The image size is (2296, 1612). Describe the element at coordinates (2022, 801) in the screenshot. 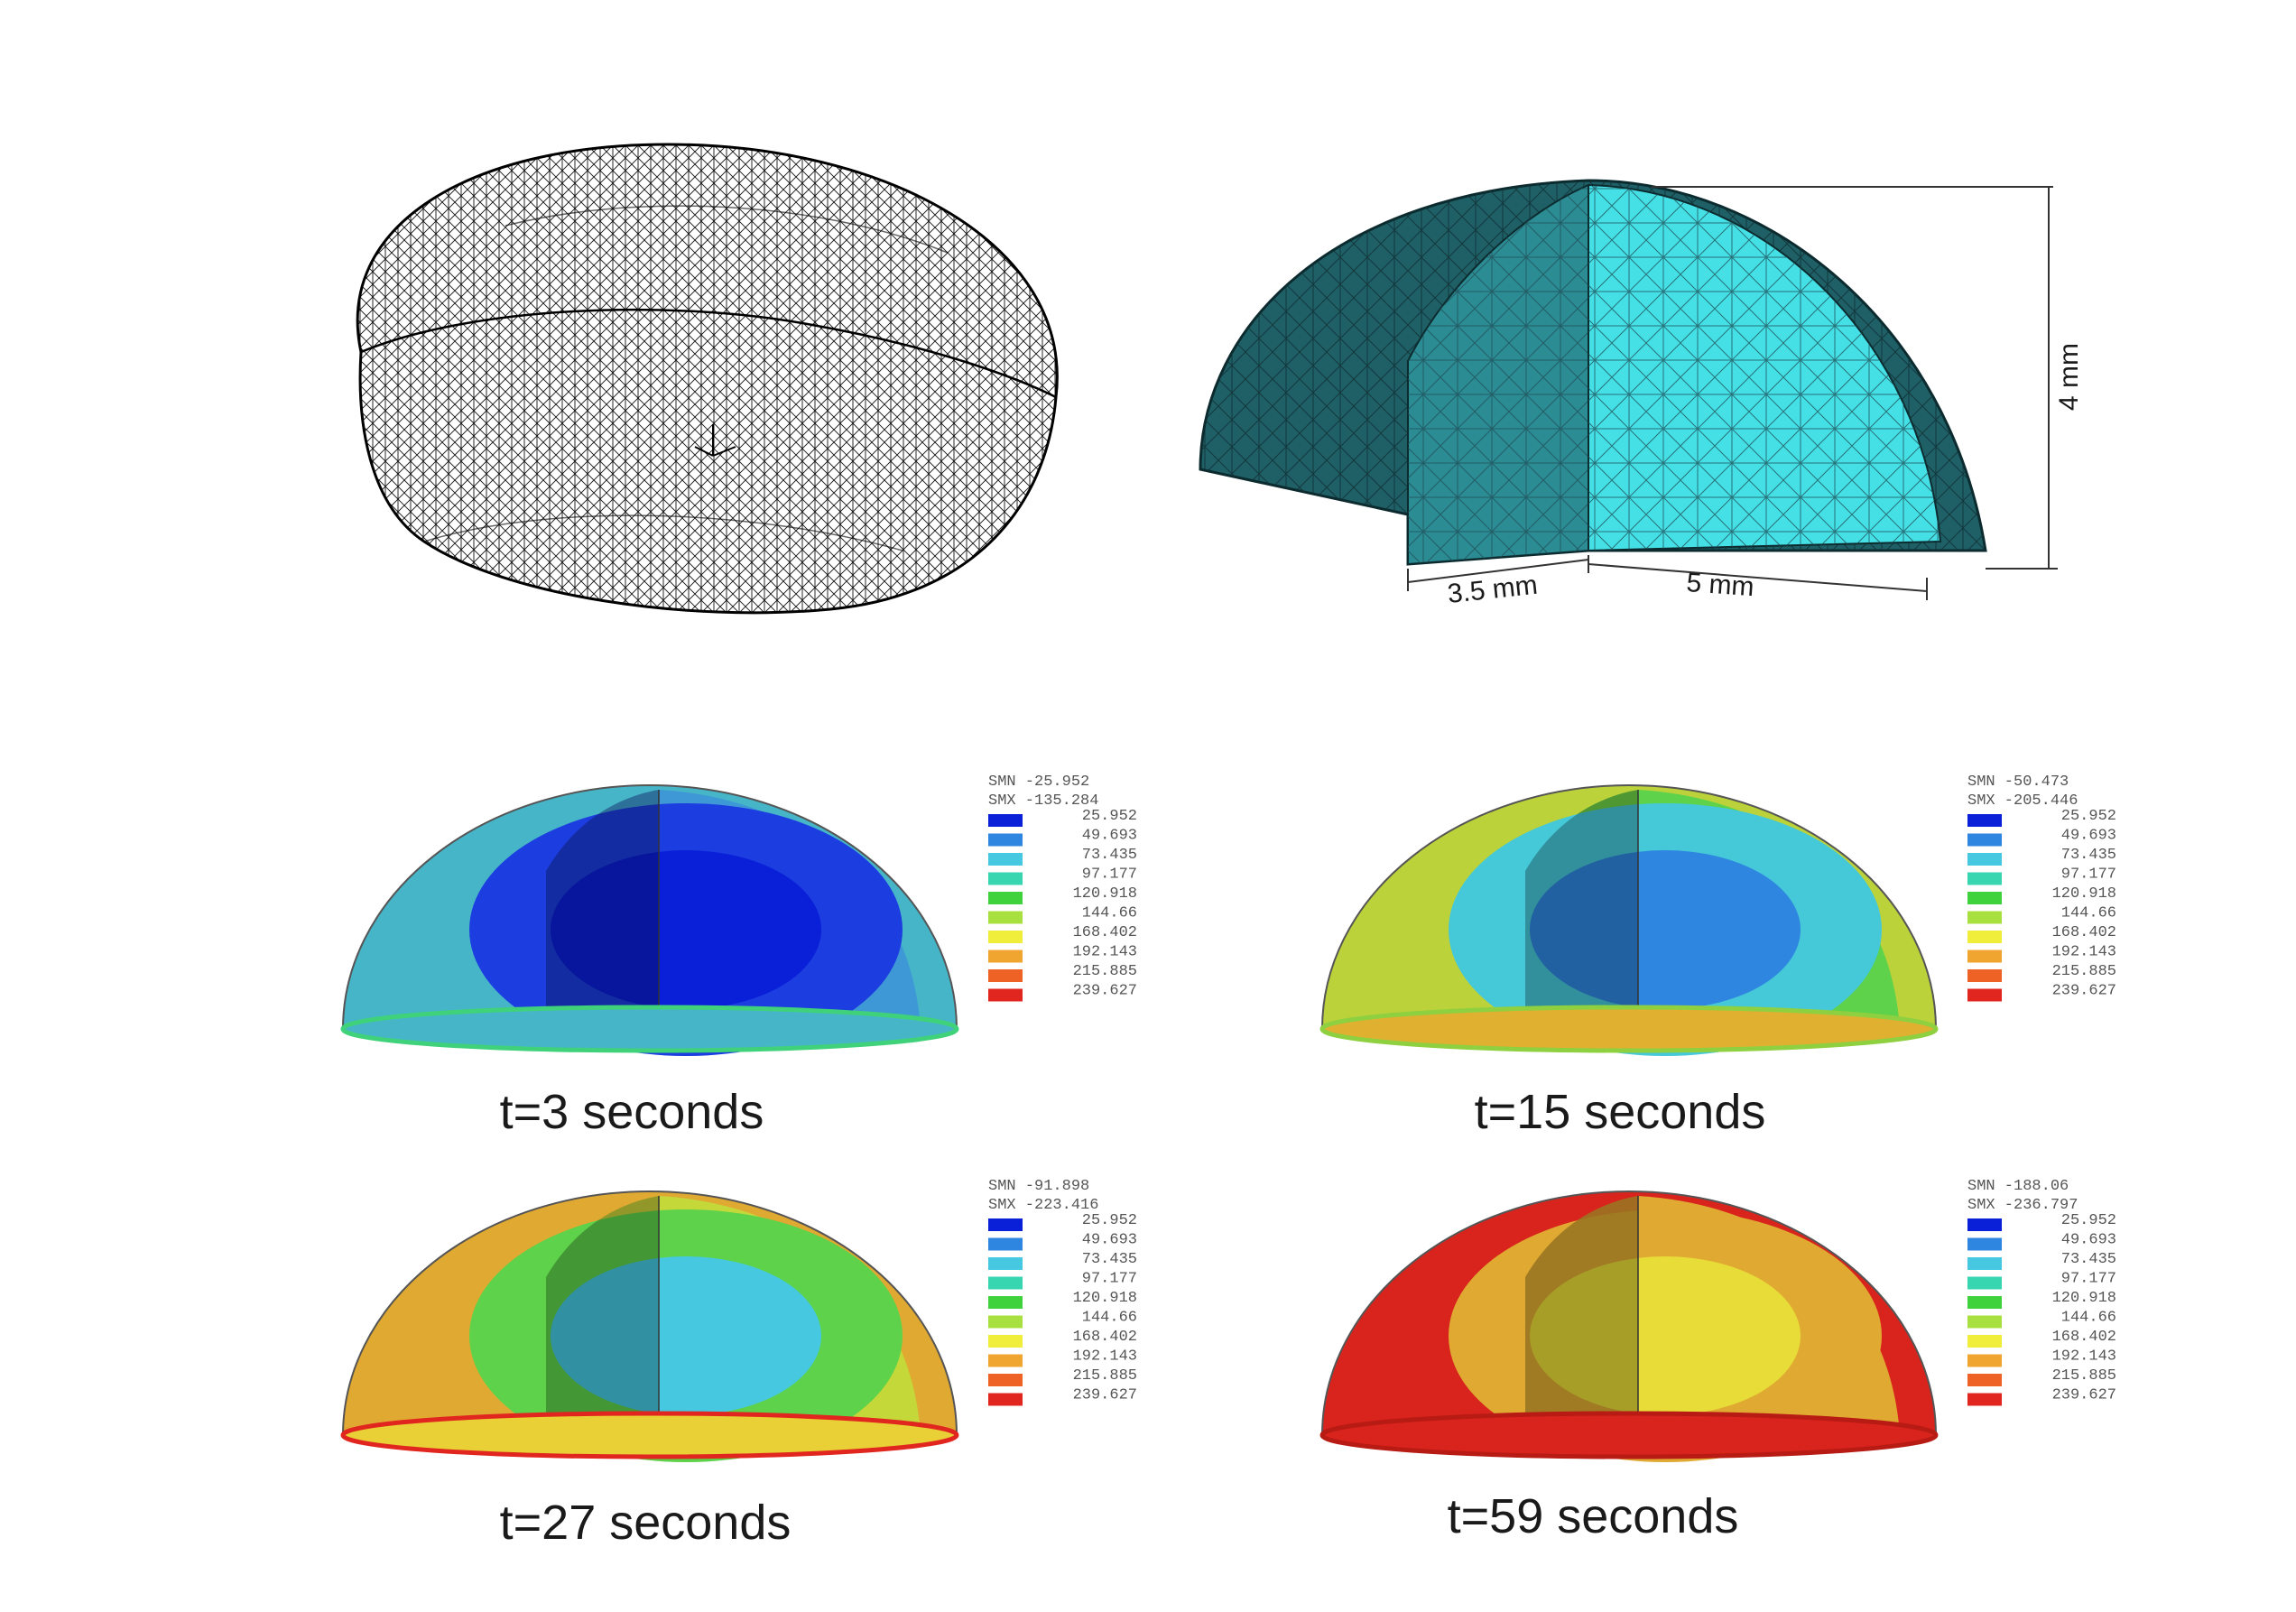

I see `legend-smx: SMX -205.446` at that location.